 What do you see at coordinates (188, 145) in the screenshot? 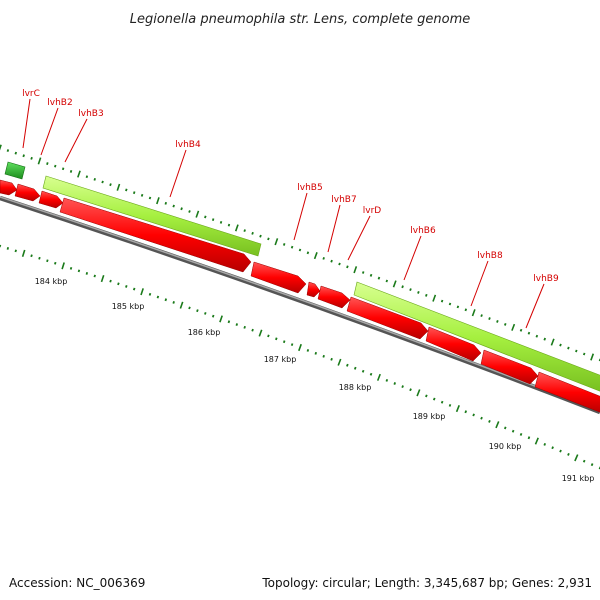
I see `gene-label: lvhB4` at bounding box center [188, 145].